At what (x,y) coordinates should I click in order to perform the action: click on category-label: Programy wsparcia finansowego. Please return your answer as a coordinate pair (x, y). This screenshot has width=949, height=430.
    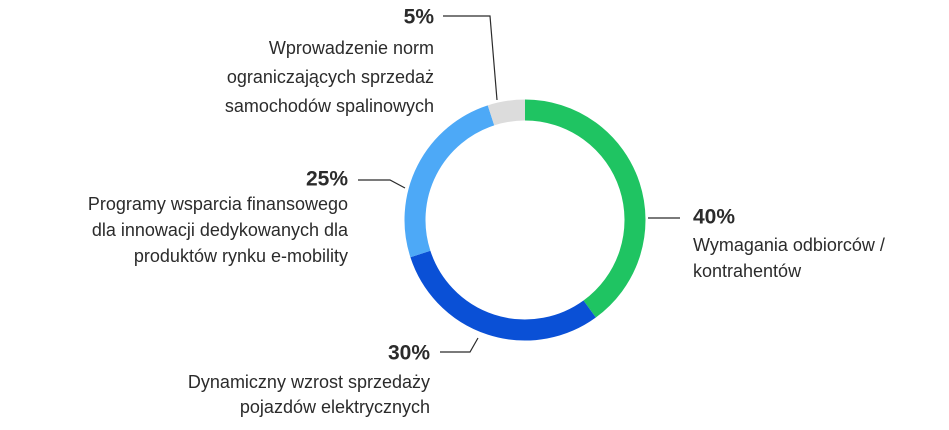
    Looking at the image, I should click on (218, 204).